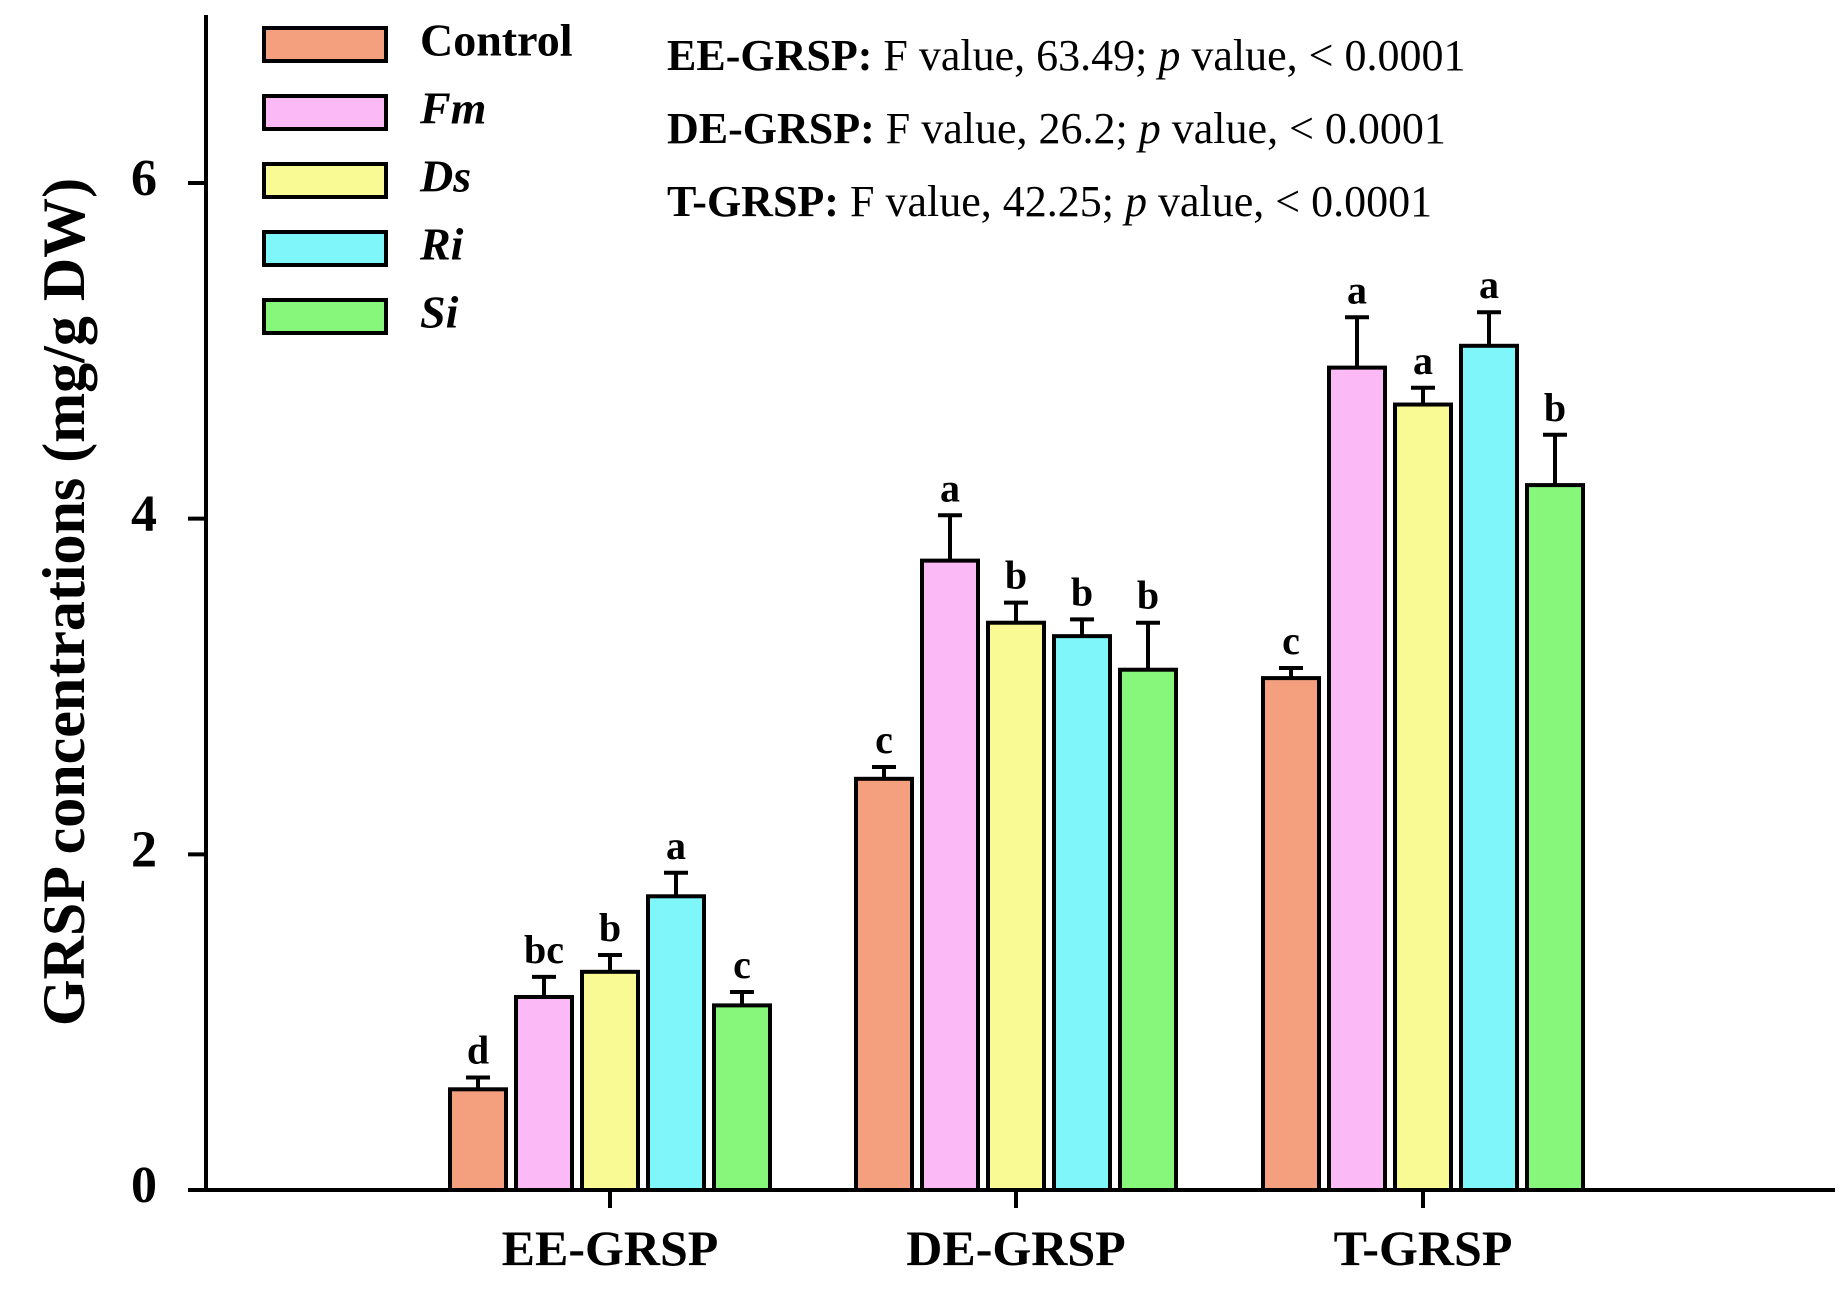 Image resolution: width=1847 pixels, height=1300 pixels. Describe the element at coordinates (1148, 929) in the screenshot. I see `bar-si-de-grsp` at that location.